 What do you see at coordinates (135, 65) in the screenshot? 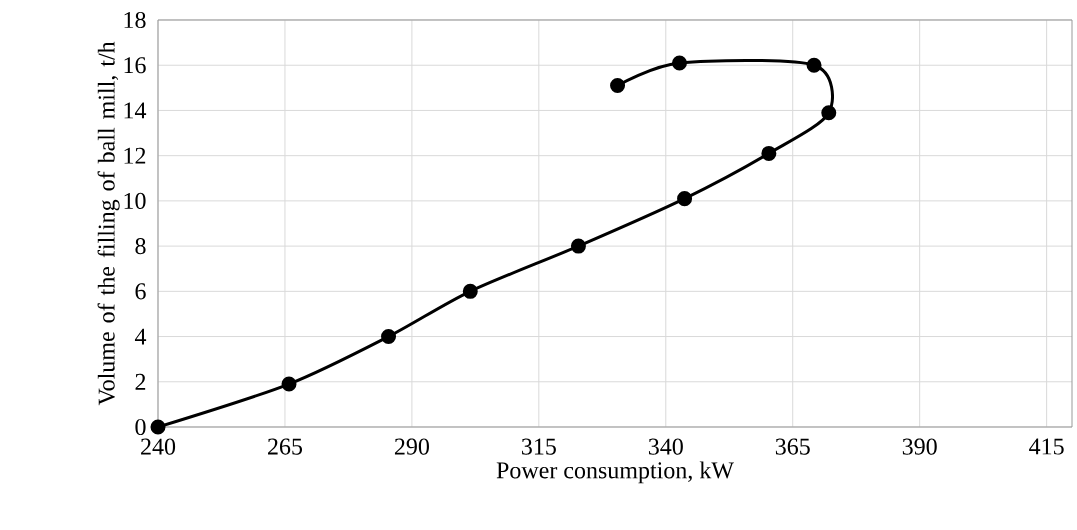
I see `y-tick-label: 16` at bounding box center [135, 65].